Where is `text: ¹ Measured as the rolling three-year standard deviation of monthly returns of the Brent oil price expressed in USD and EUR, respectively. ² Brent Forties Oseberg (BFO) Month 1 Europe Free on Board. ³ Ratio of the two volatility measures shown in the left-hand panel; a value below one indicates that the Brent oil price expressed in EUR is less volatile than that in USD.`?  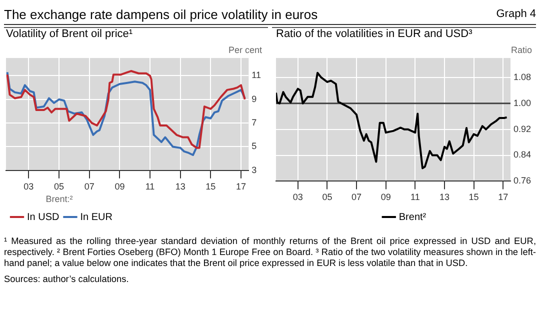
text: ¹ Measured as the rolling three-year standard deviation of monthly returns of the Brent oil price expressed in USD and EUR, respectively. ² Brent Forties Oseberg (BFO) Month 1 Europe Free on Board. ³ Ratio of the two volatility measures shown in the left-hand panel; a value below one indicates that the Brent oil price expressed in EUR is less volatile than that in USD. is located at coordinates (270, 252).